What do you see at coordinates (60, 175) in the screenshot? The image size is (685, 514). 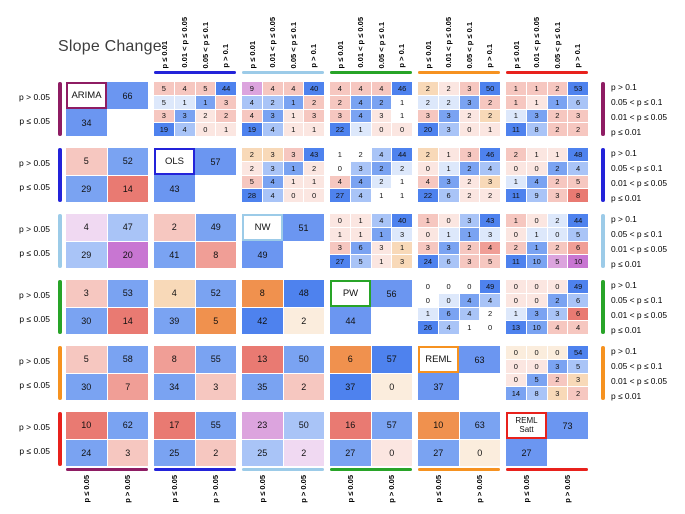 I see `method-color-bar-left` at bounding box center [60, 175].